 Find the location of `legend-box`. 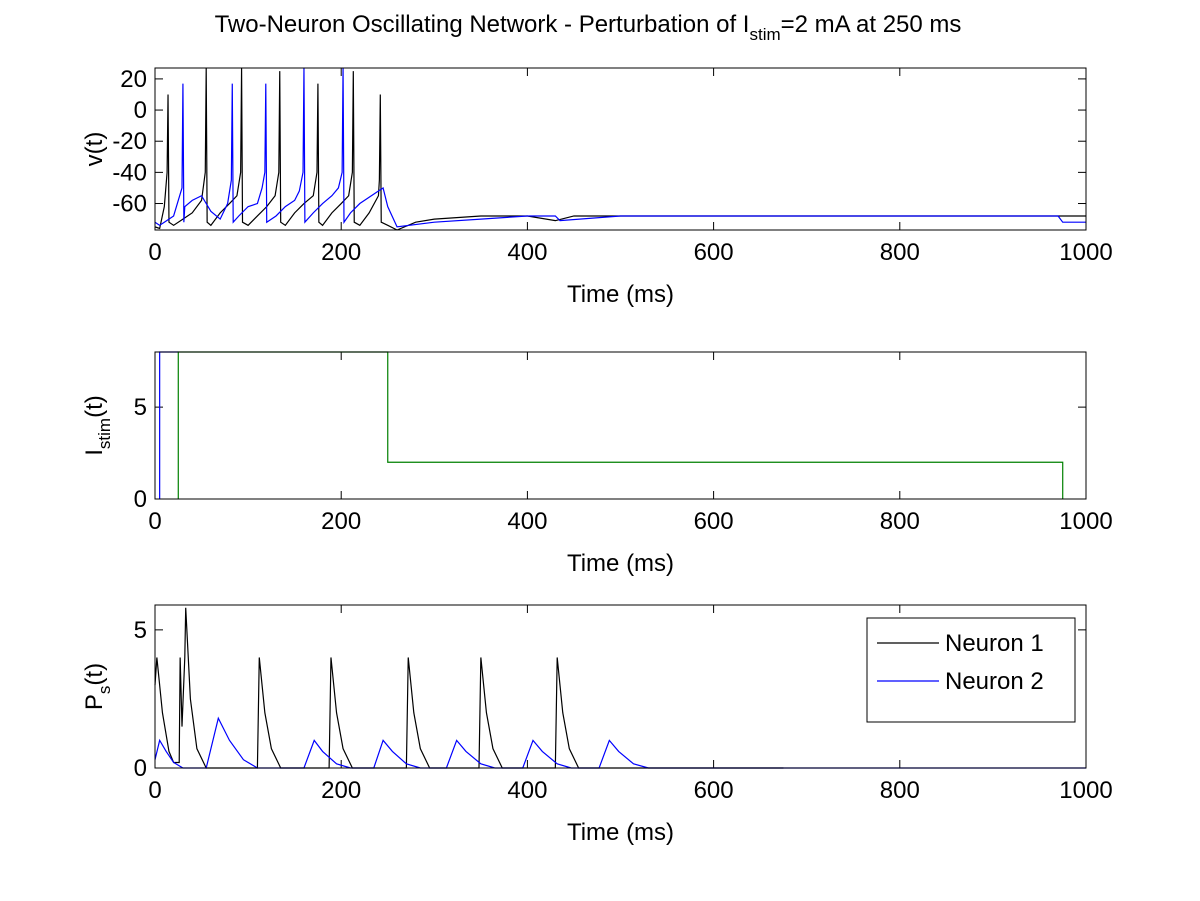

legend-box is located at coordinates (971, 670).